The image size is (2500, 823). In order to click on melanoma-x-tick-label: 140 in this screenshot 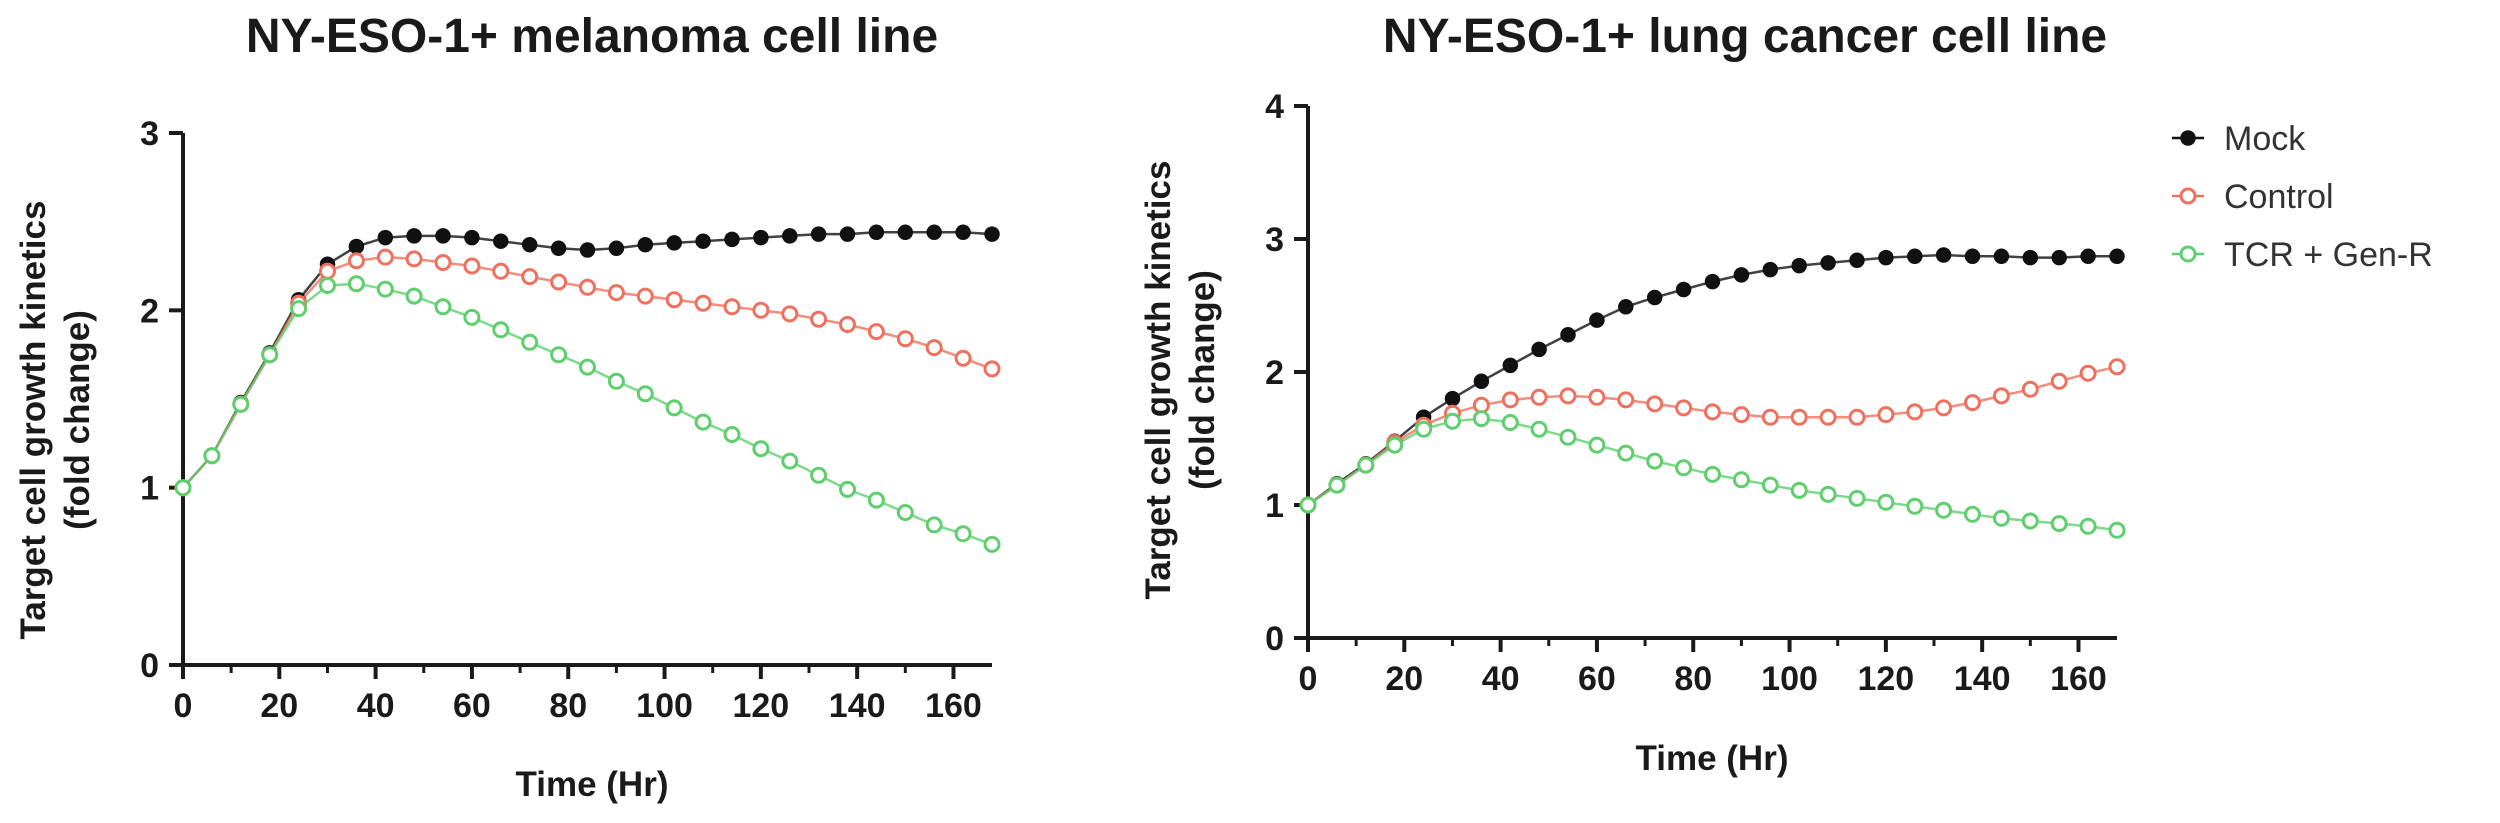, I will do `click(857, 706)`.